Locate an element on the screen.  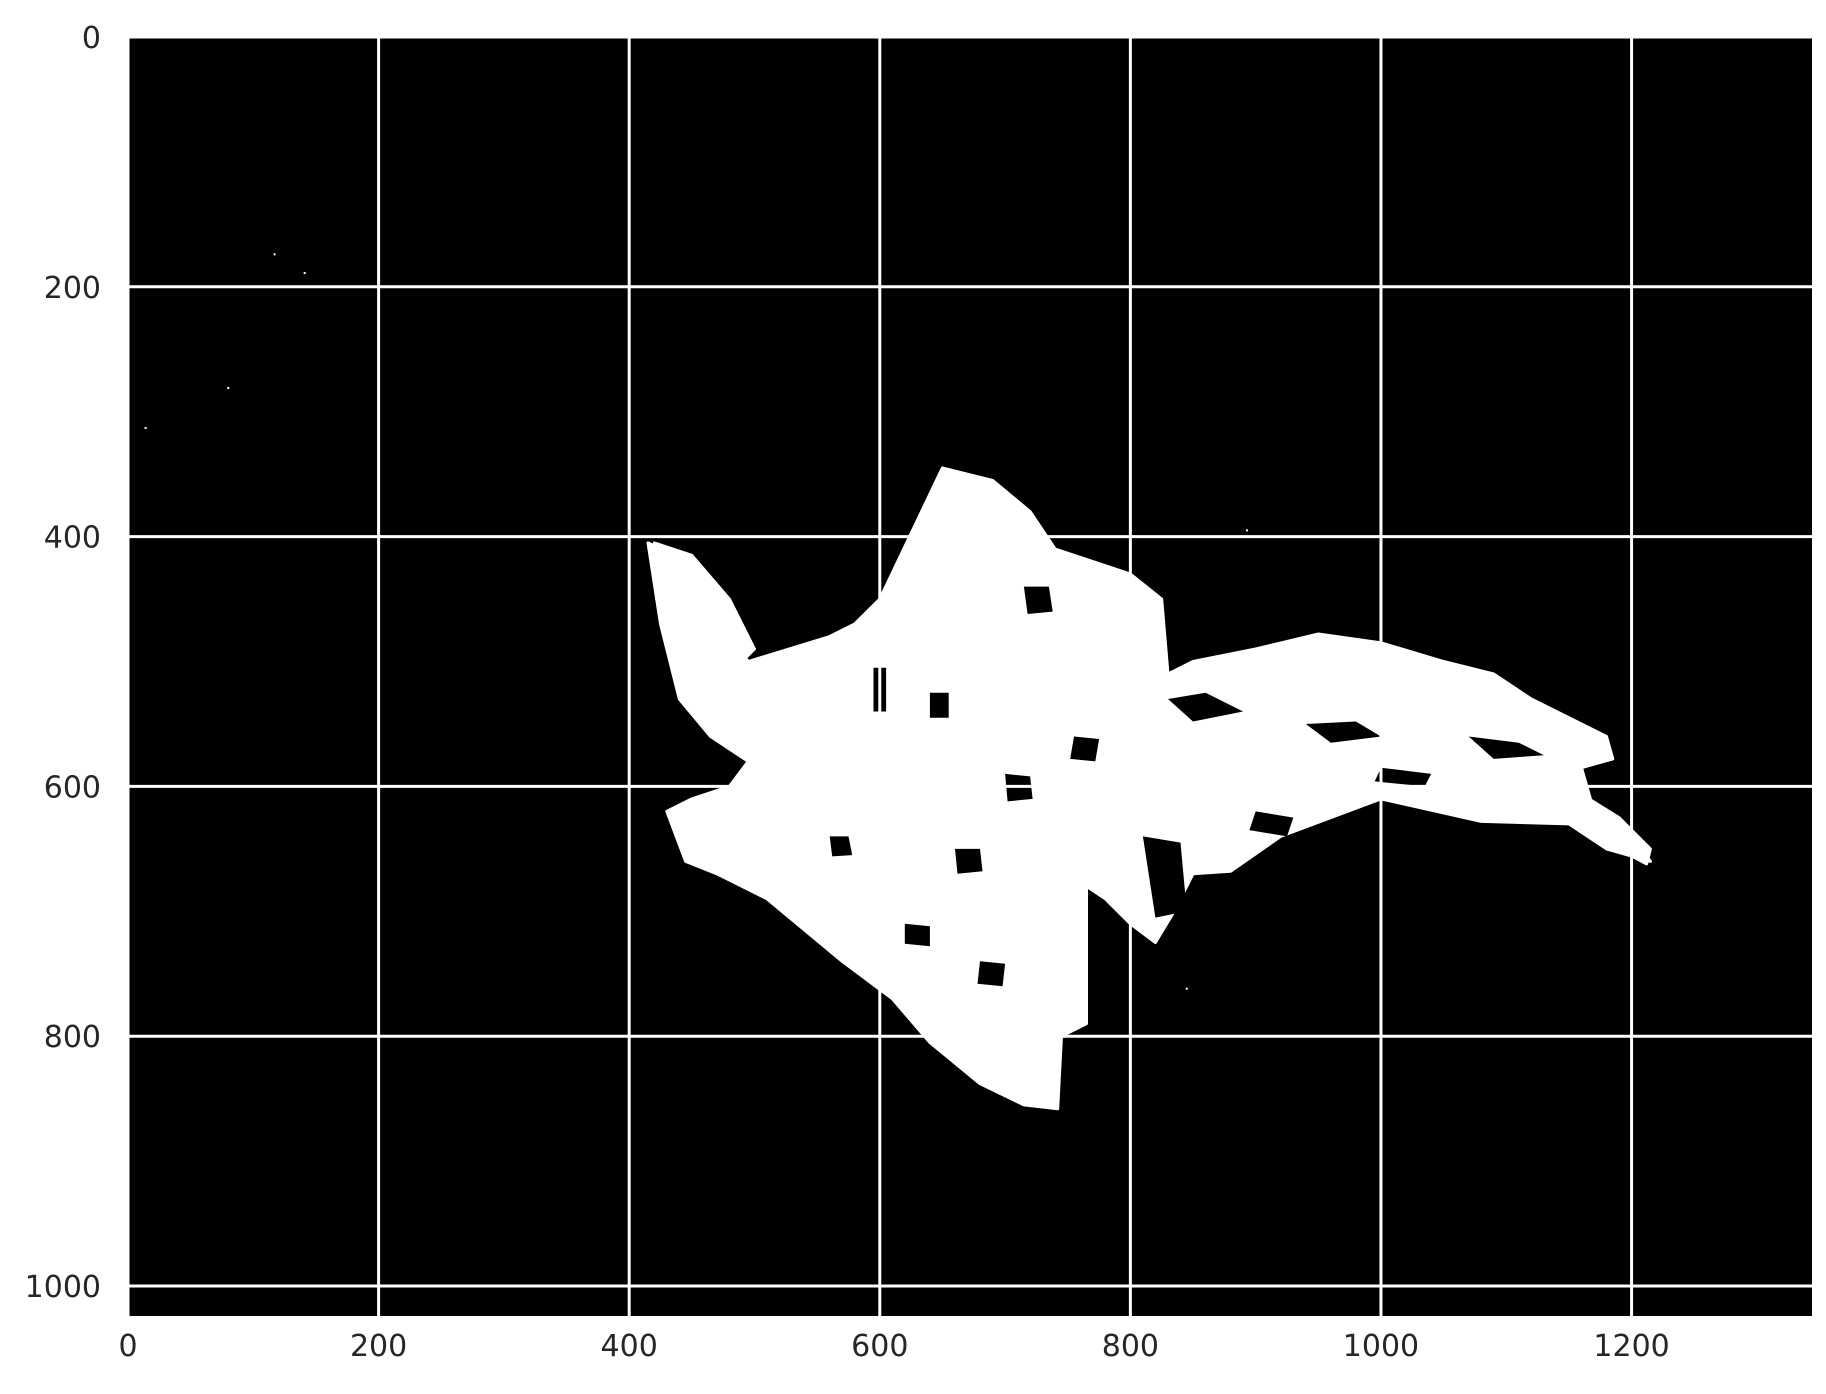
x-tick-label: 400 is located at coordinates (629, 1346).